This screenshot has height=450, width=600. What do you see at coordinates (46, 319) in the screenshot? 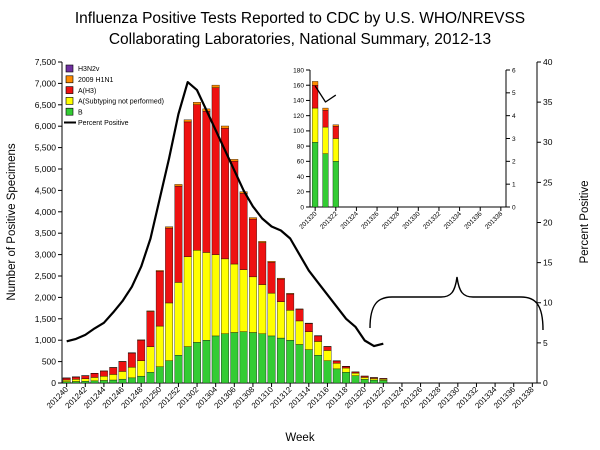
I see `y-left-tick-label: 1,500` at bounding box center [46, 319].